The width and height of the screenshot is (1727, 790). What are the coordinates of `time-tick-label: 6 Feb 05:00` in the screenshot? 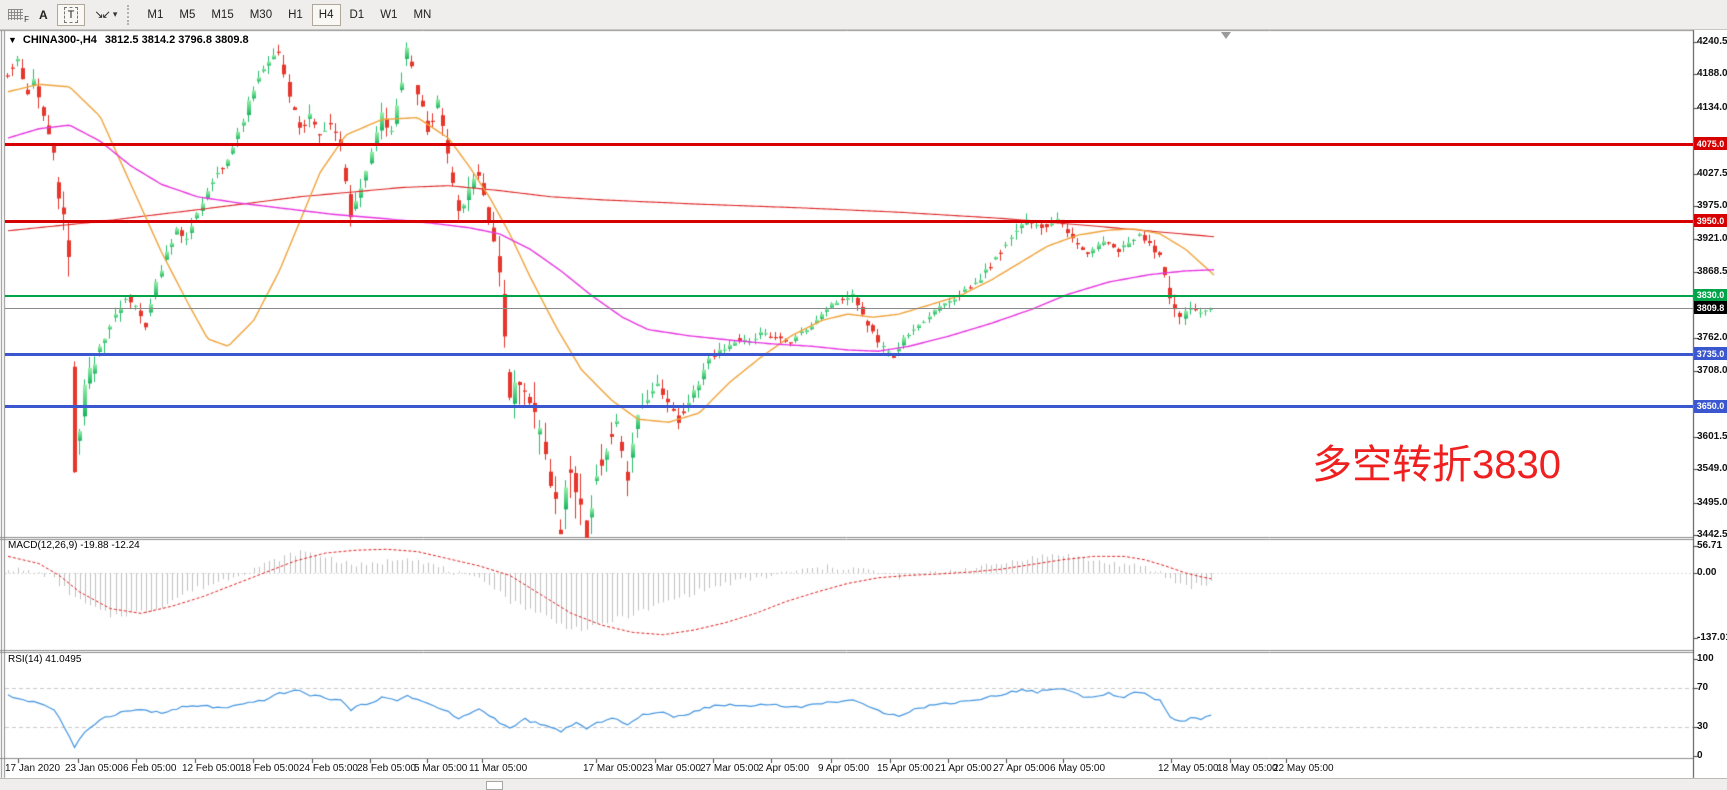 It's located at (150, 768).